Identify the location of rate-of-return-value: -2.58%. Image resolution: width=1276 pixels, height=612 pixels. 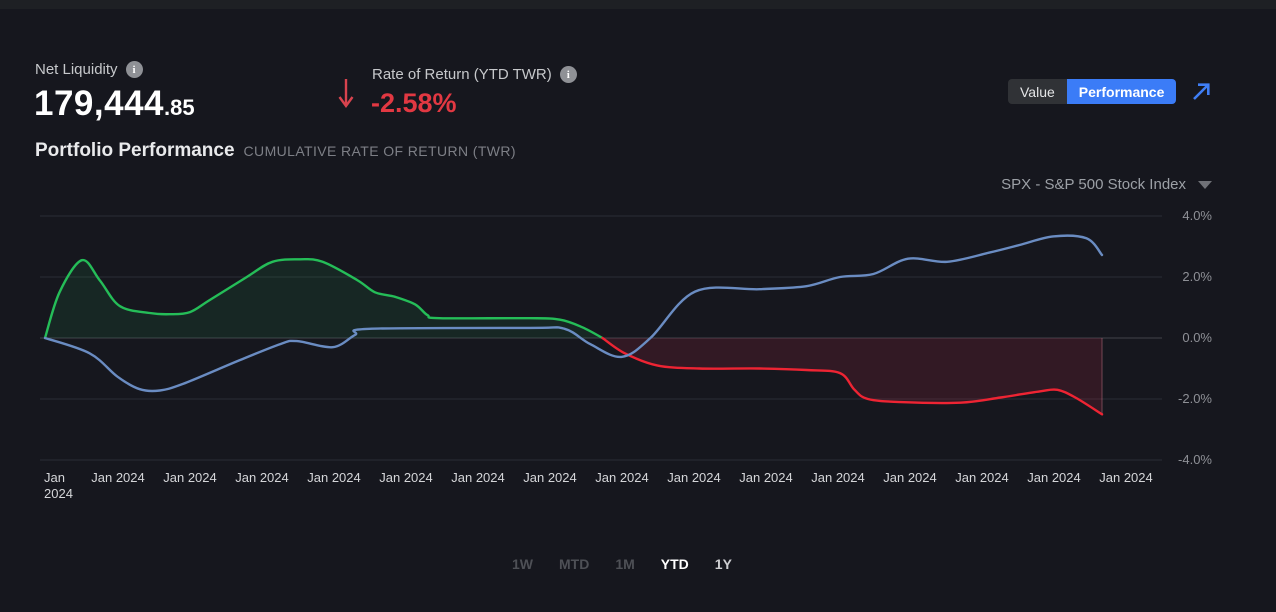
(414, 103).